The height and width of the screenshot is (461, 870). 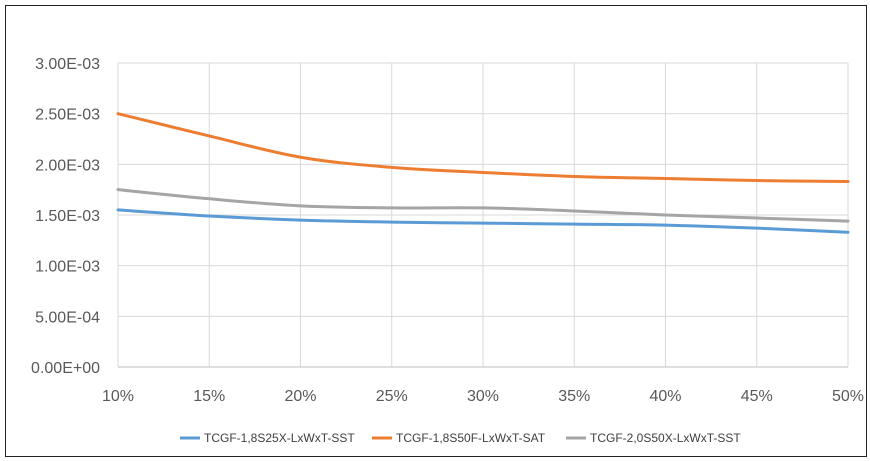 What do you see at coordinates (209, 396) in the screenshot?
I see `x-tick-label: 15%` at bounding box center [209, 396].